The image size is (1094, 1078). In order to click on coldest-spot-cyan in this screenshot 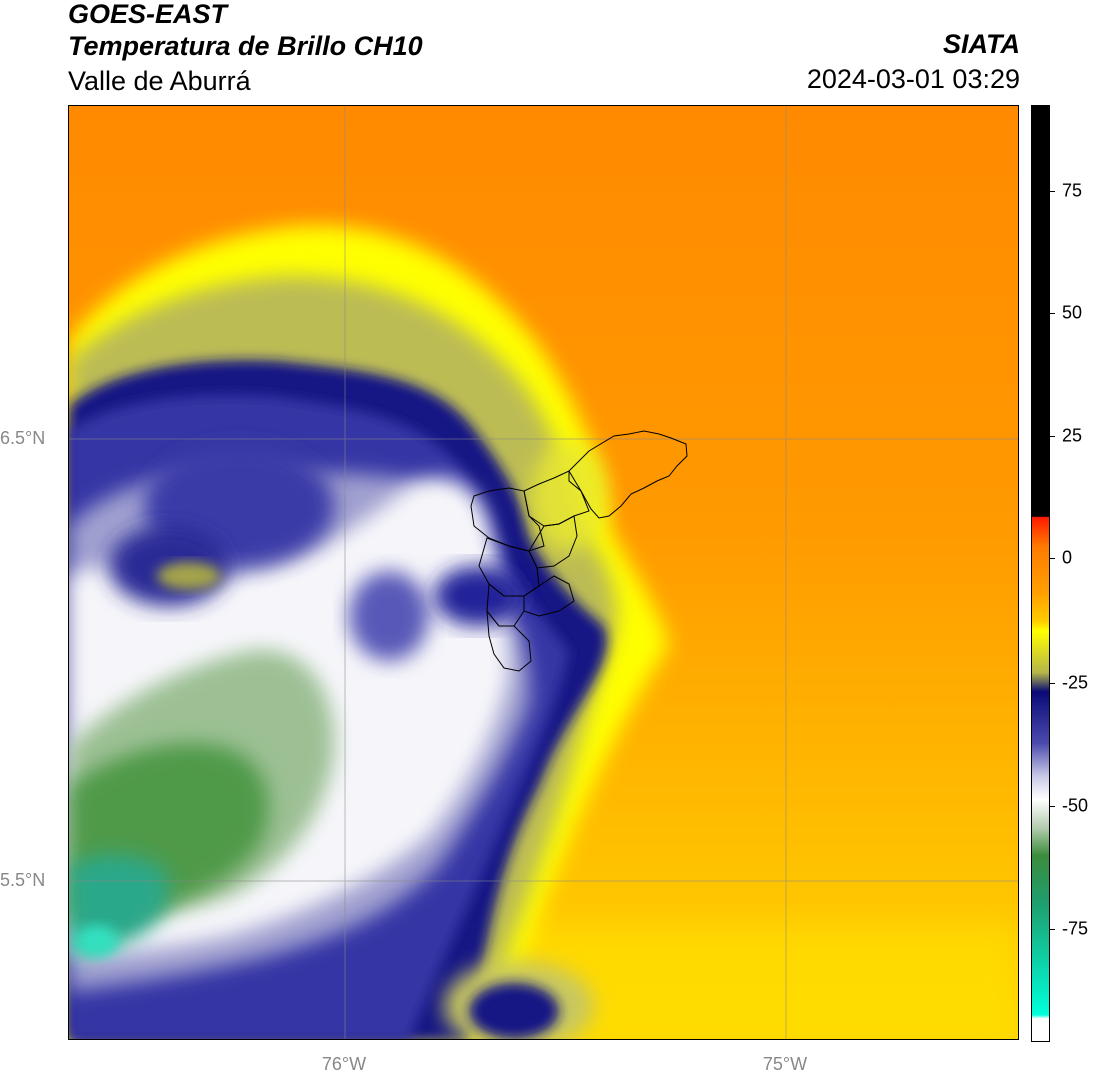, I will do `click(97, 941)`.